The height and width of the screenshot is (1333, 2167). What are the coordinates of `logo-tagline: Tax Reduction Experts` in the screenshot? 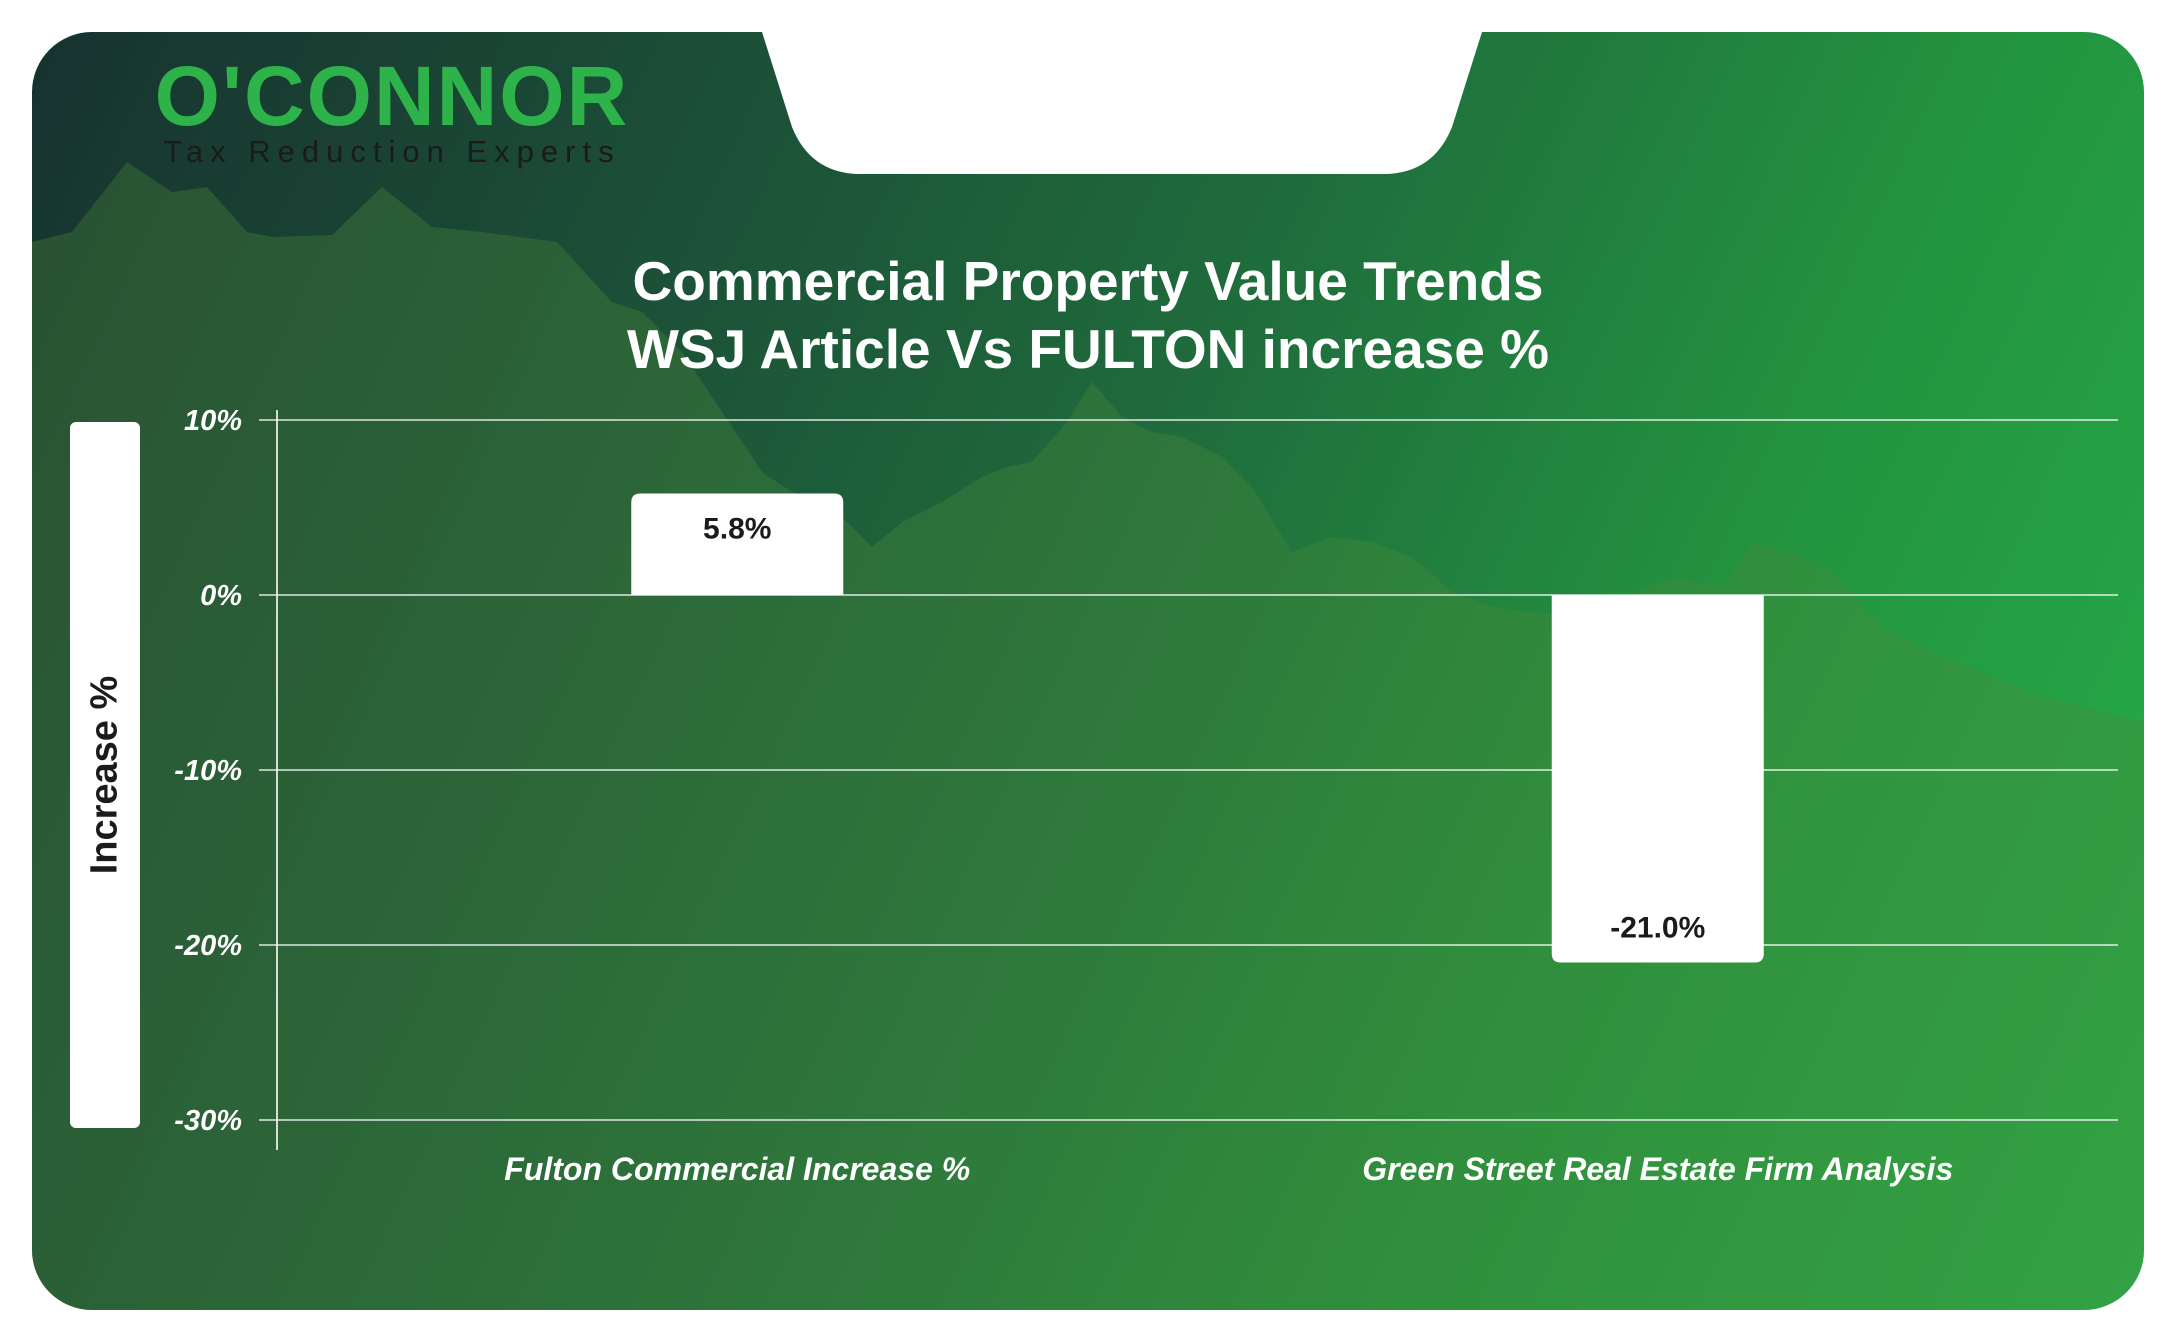 It's located at (392, 151).